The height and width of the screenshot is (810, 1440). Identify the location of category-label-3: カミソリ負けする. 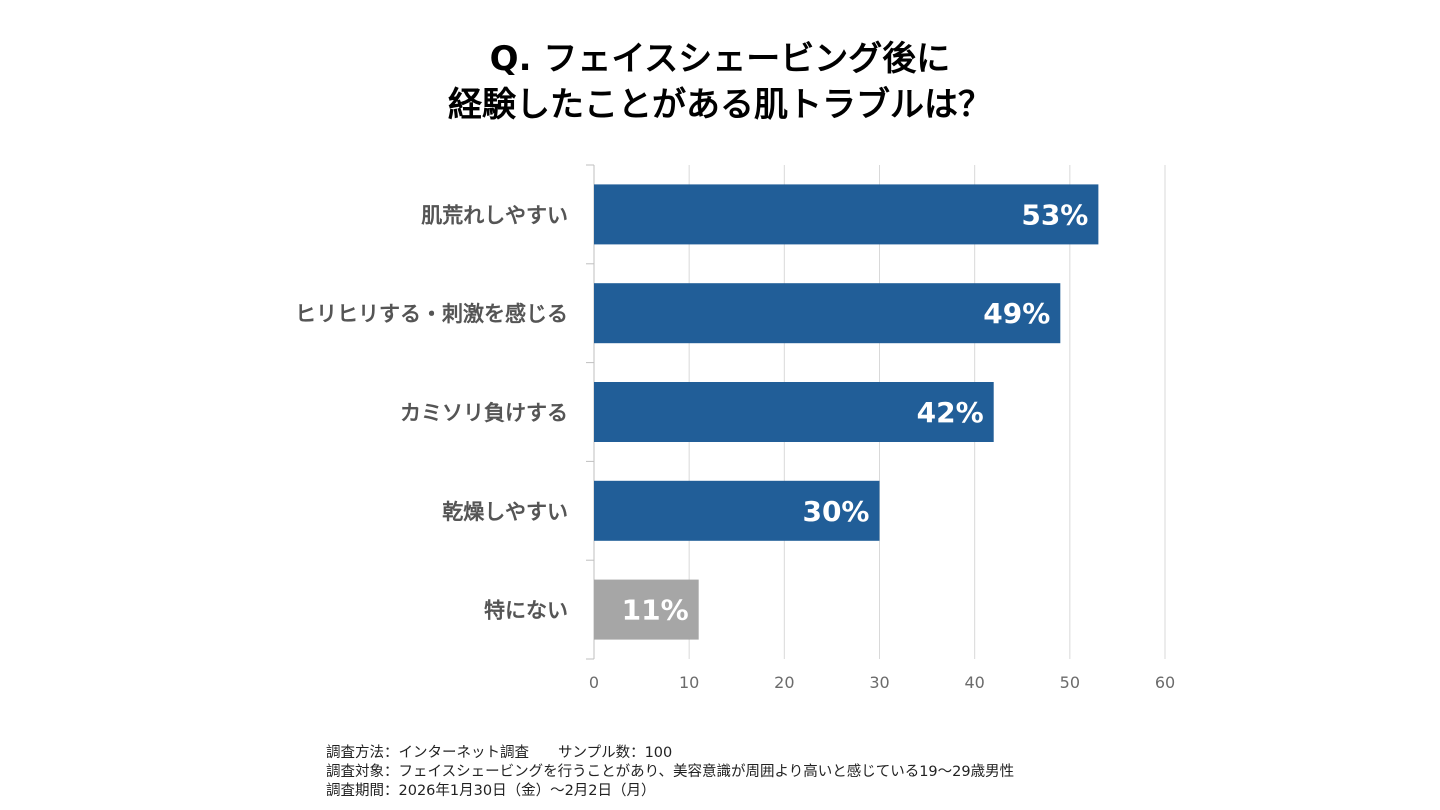
(484, 413).